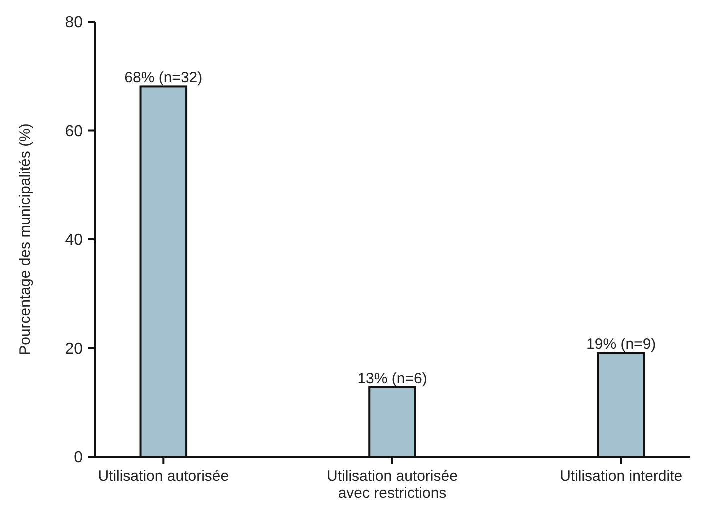 The image size is (724, 520). What do you see at coordinates (74, 349) in the screenshot?
I see `y-tick-label: 20` at bounding box center [74, 349].